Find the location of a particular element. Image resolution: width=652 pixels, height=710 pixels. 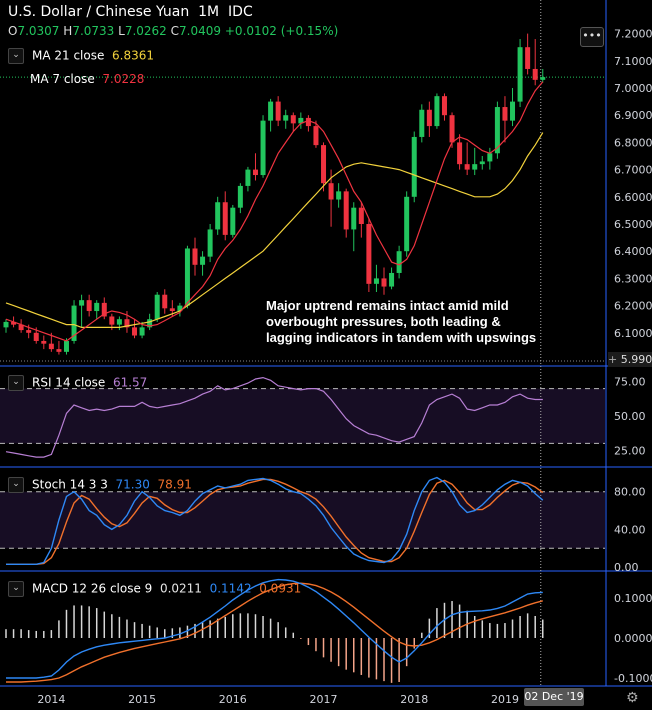

macd-line is located at coordinates (274, 628).